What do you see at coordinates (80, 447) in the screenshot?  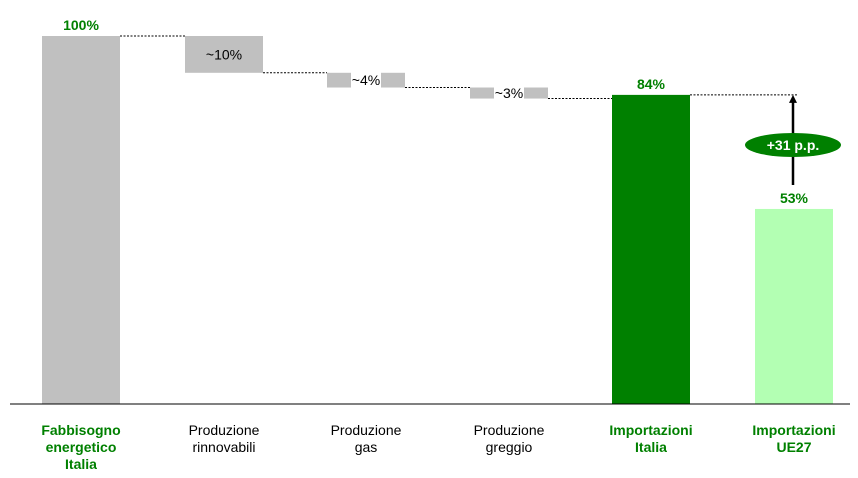 I see `category-label-1: Fabbisogno energetico Italia` at bounding box center [80, 447].